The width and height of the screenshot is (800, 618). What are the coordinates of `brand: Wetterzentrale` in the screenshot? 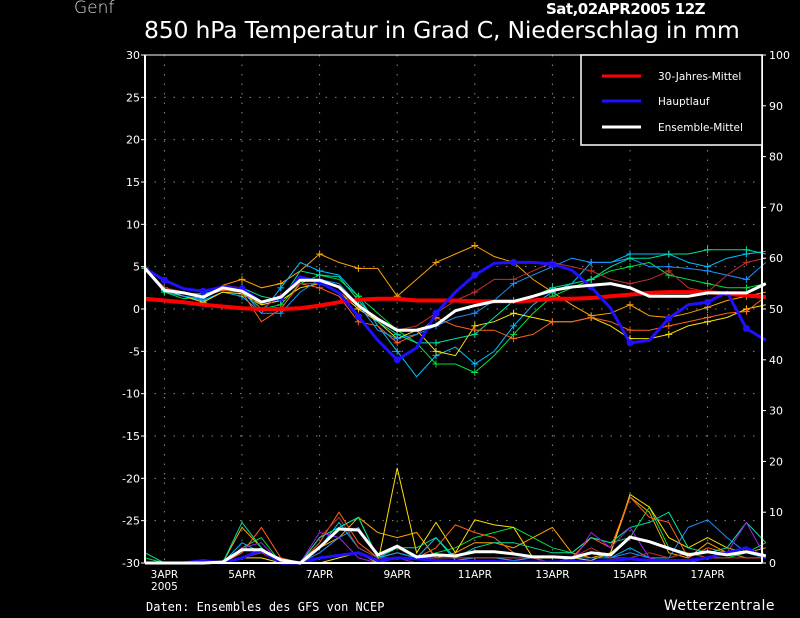 It's located at (719, 606).